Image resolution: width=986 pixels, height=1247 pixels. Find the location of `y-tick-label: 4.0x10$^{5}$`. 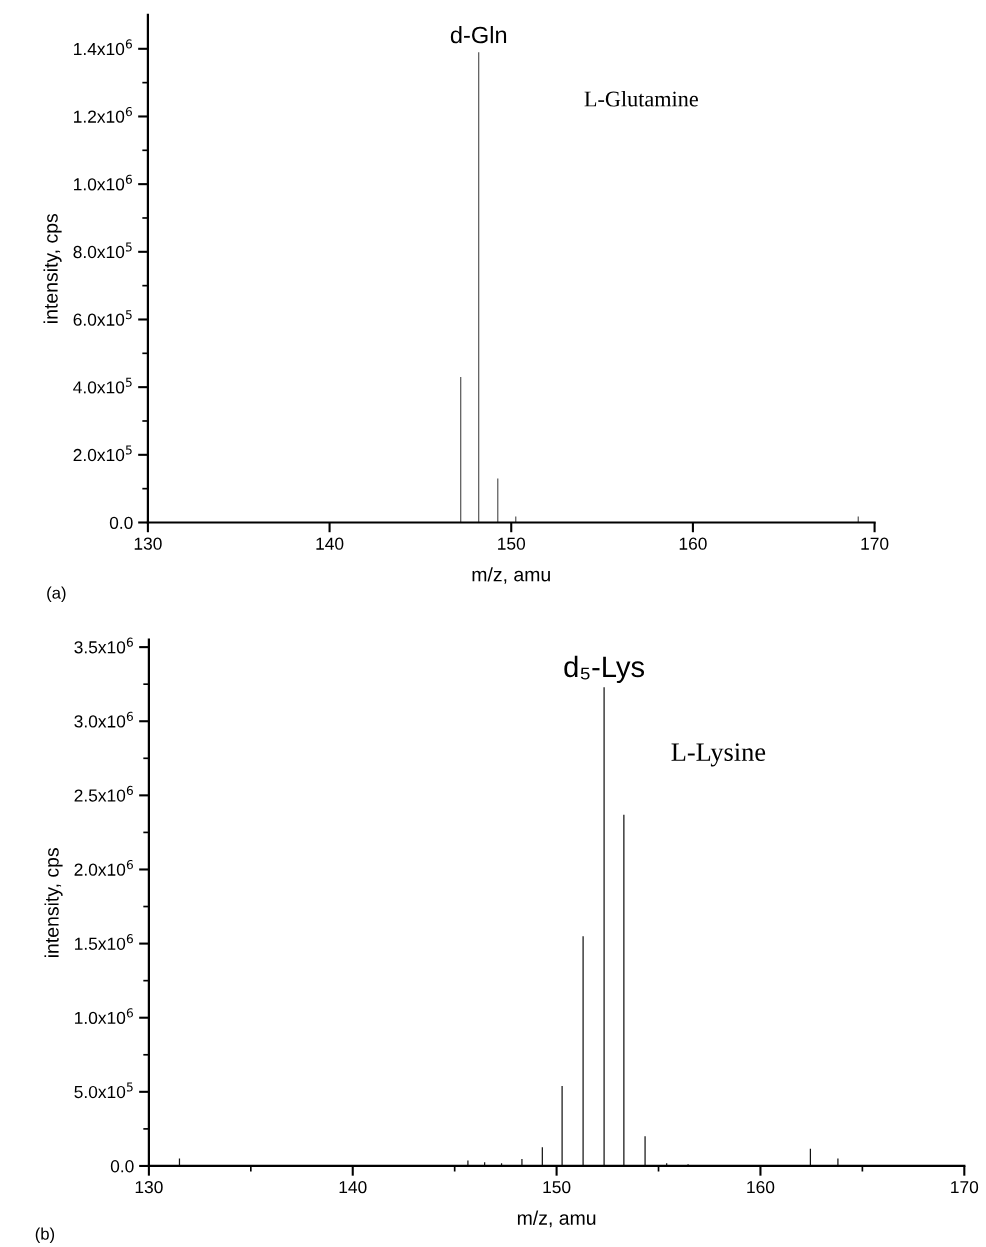

y-tick-label: 4.0x10$^{5}$ is located at coordinates (102, 385).